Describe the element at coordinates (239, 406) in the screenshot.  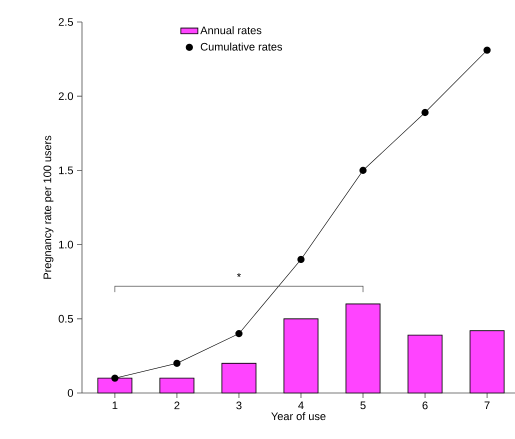
I see `x-tick-label: 3` at that location.